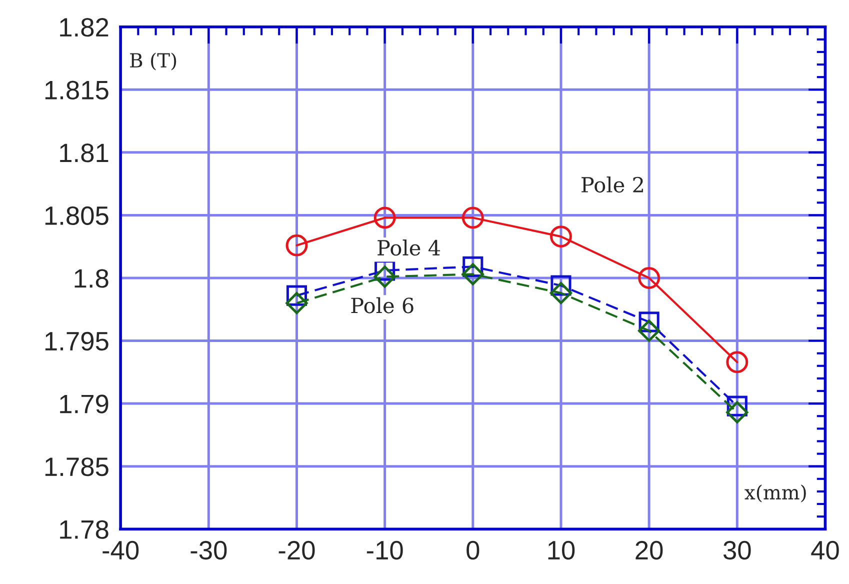 This screenshot has width=849, height=584. What do you see at coordinates (120, 550) in the screenshot?
I see `x-tick-label: -40` at bounding box center [120, 550].